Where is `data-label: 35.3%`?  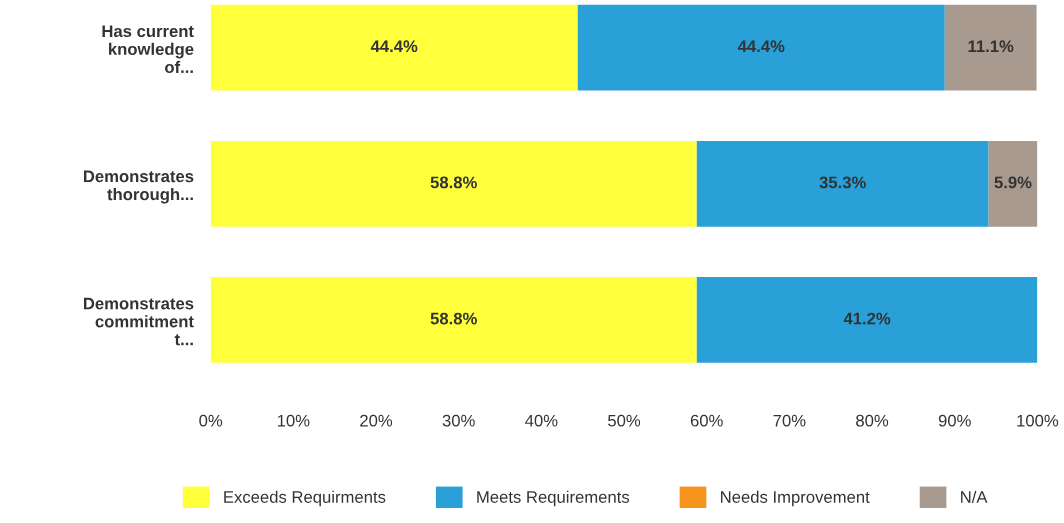
data-label: 35.3% is located at coordinates (842, 182).